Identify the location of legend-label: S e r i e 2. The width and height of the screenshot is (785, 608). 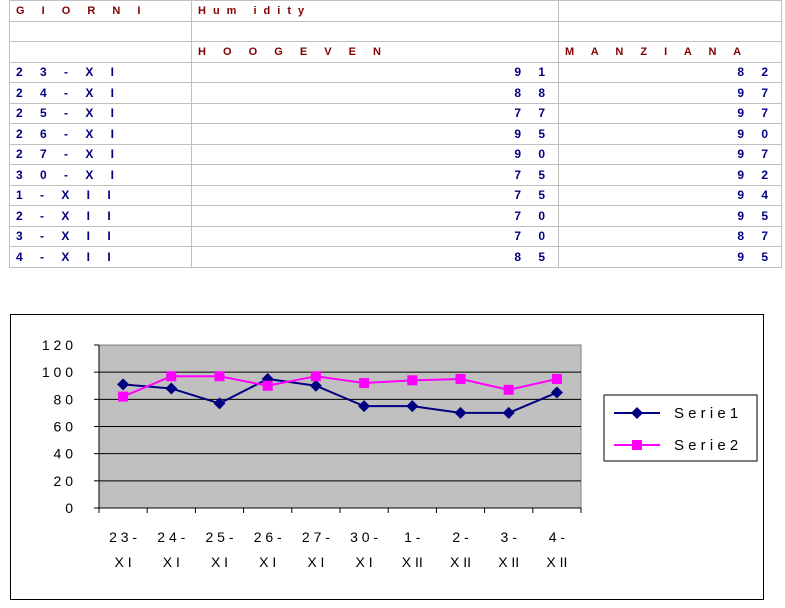
(706, 445).